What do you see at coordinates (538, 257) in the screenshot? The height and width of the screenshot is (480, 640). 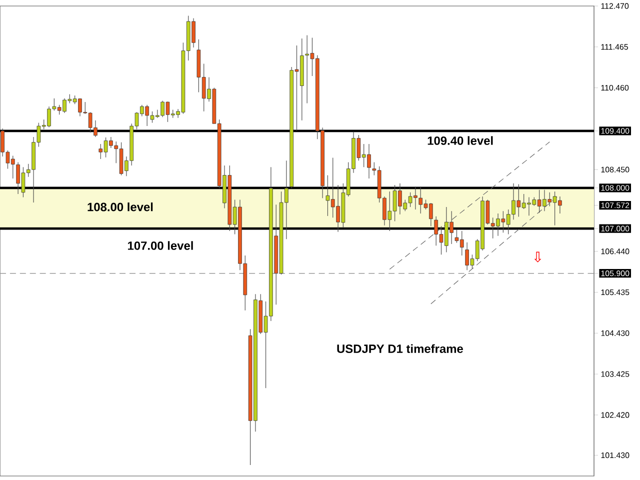 I see `annotation: ⇩` at bounding box center [538, 257].